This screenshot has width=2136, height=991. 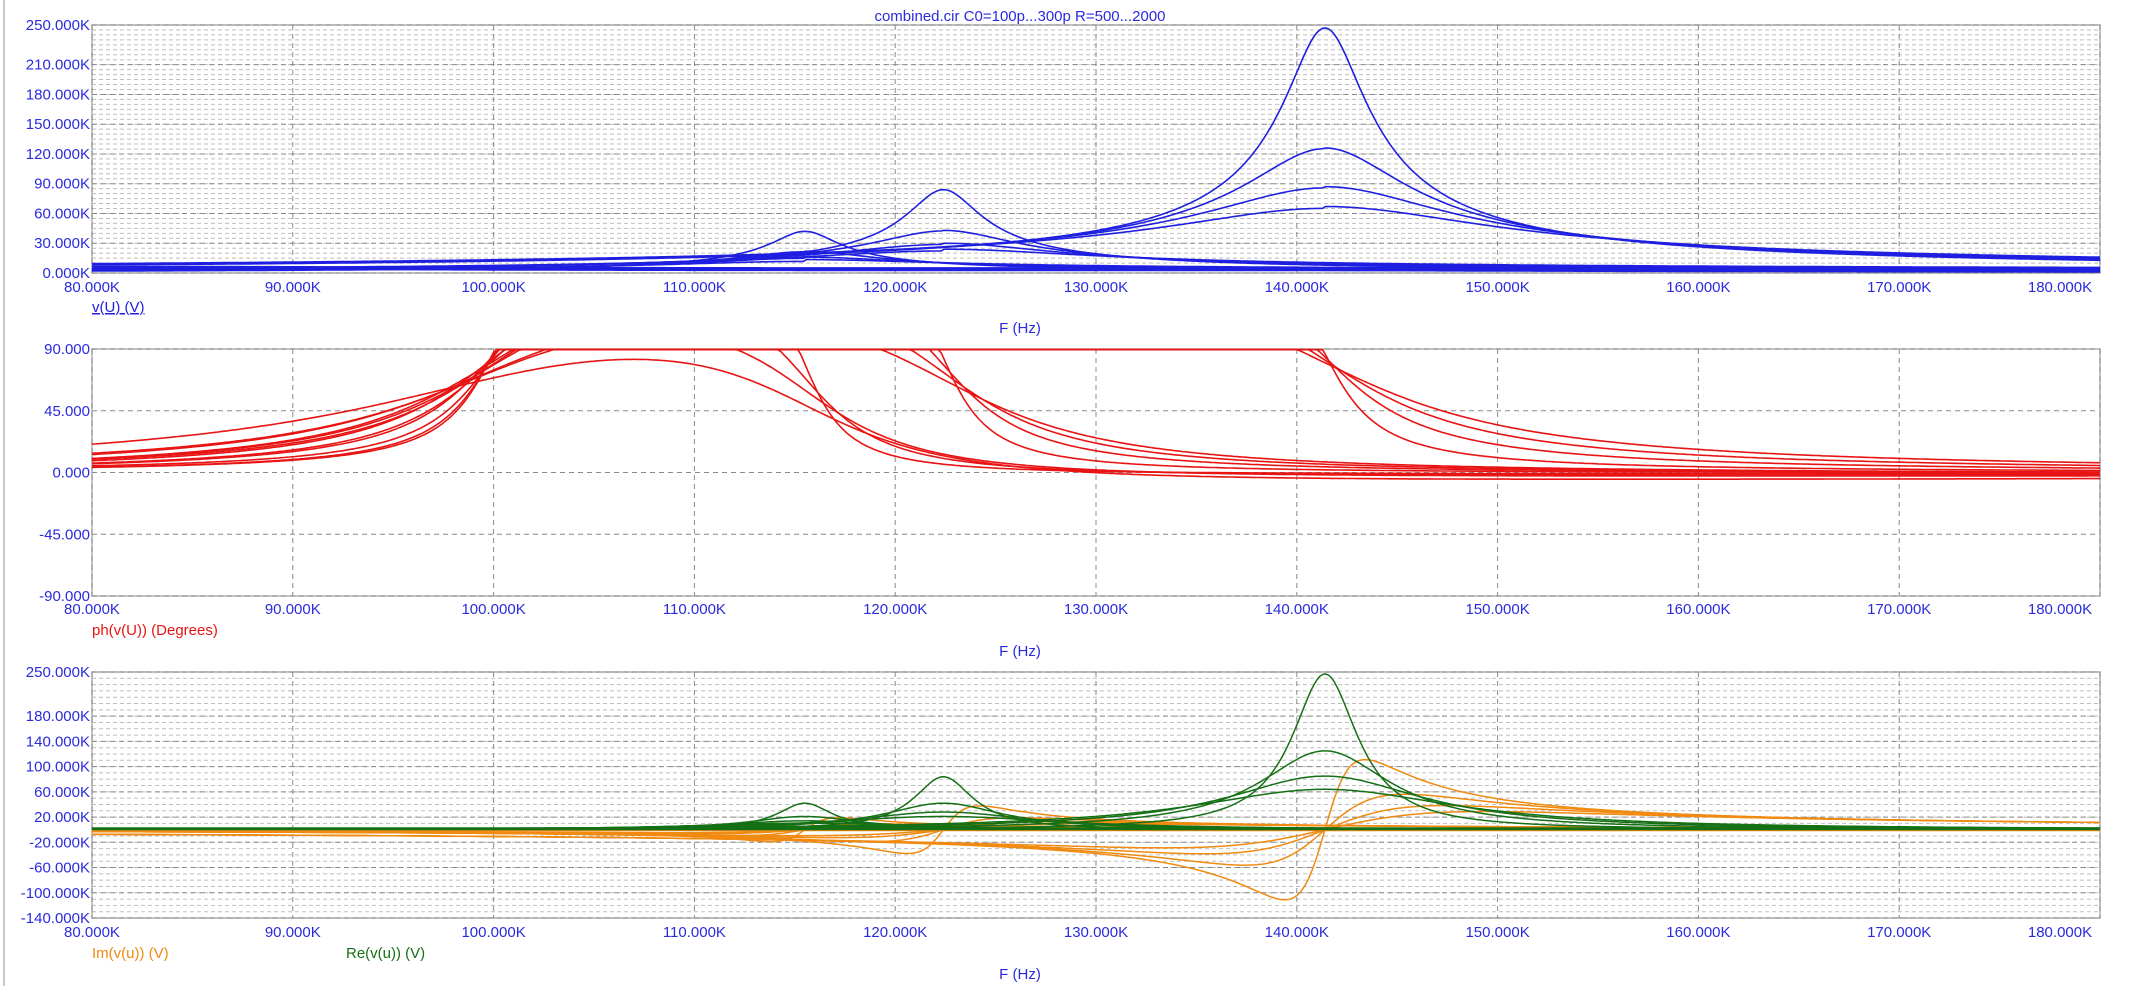 What do you see at coordinates (67, 411) in the screenshot?
I see `y-tick-label: 45.000` at bounding box center [67, 411].